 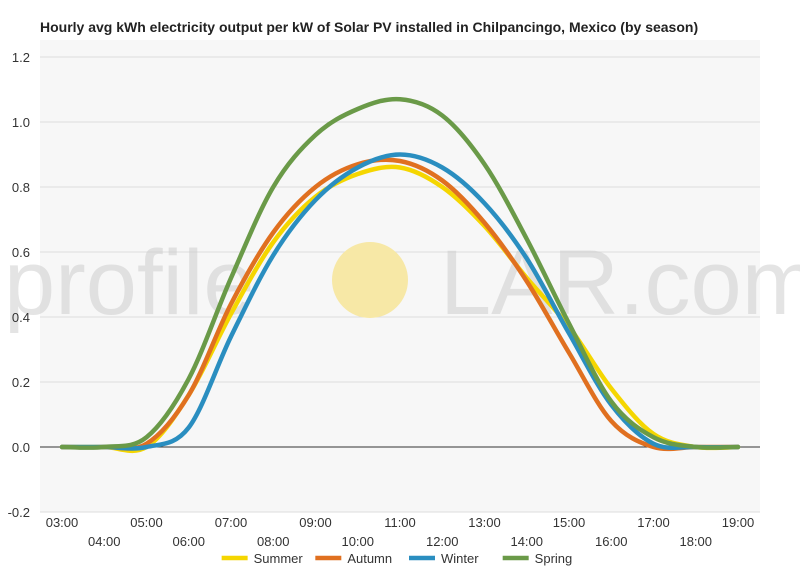 What do you see at coordinates (653, 522) in the screenshot?
I see `x-tick-label: 17:00` at bounding box center [653, 522].